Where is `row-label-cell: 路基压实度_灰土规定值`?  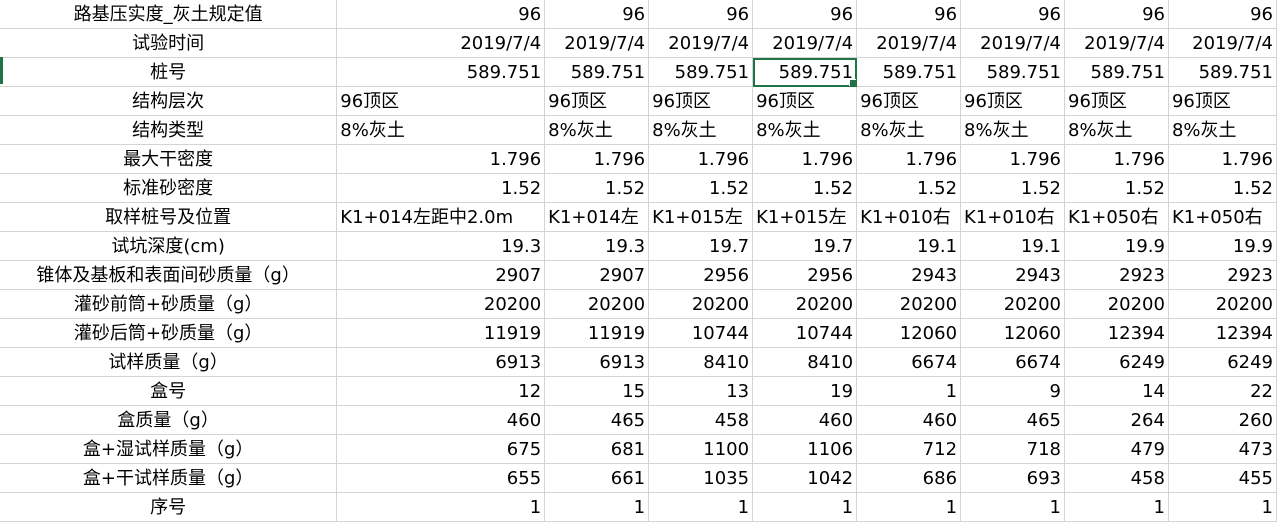
row-label-cell: 路基压实度_灰土规定值 is located at coordinates (169, 14).